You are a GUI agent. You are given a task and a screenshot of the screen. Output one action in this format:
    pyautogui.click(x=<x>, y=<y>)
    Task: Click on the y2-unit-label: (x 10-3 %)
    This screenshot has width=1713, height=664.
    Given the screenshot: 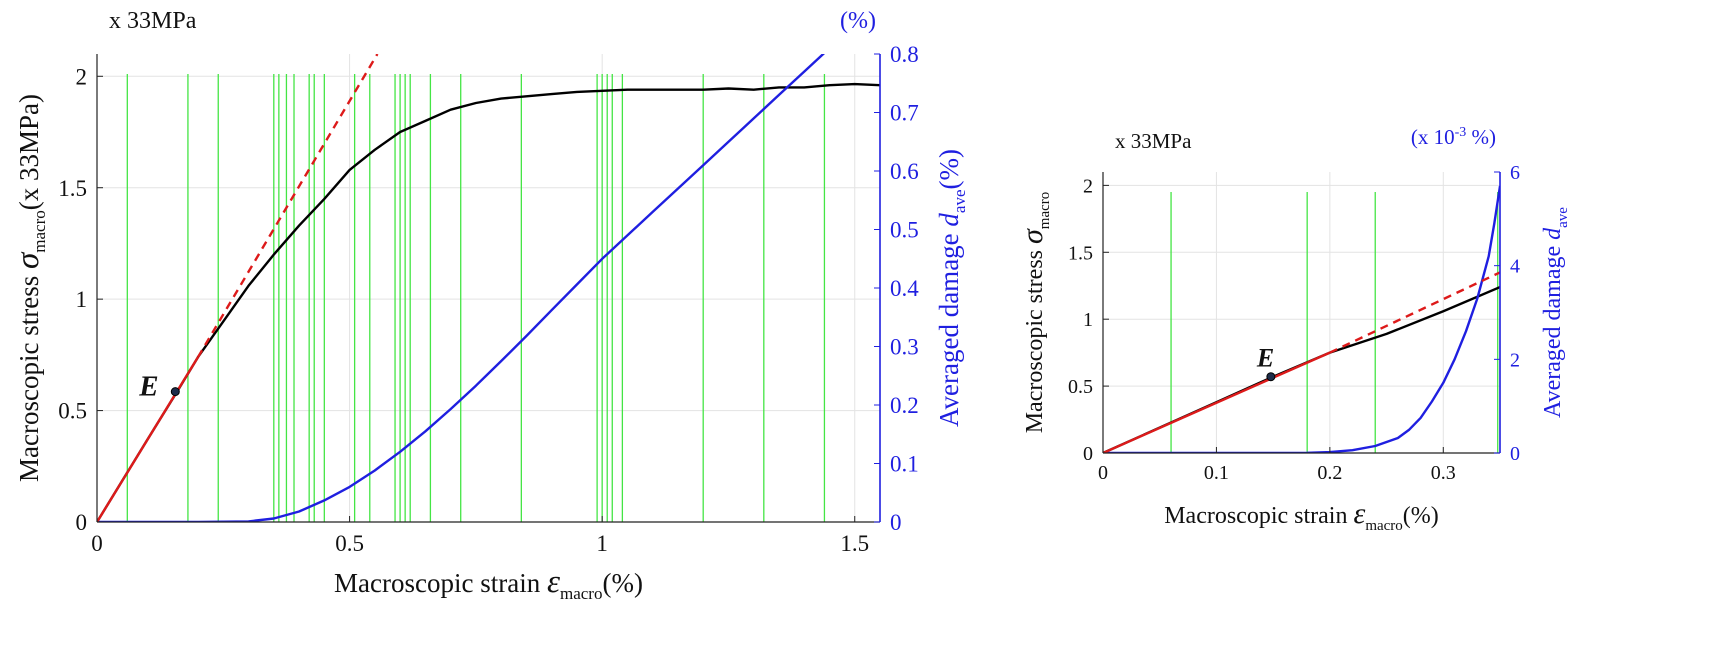 What is the action you would take?
    pyautogui.click(x=1453, y=137)
    